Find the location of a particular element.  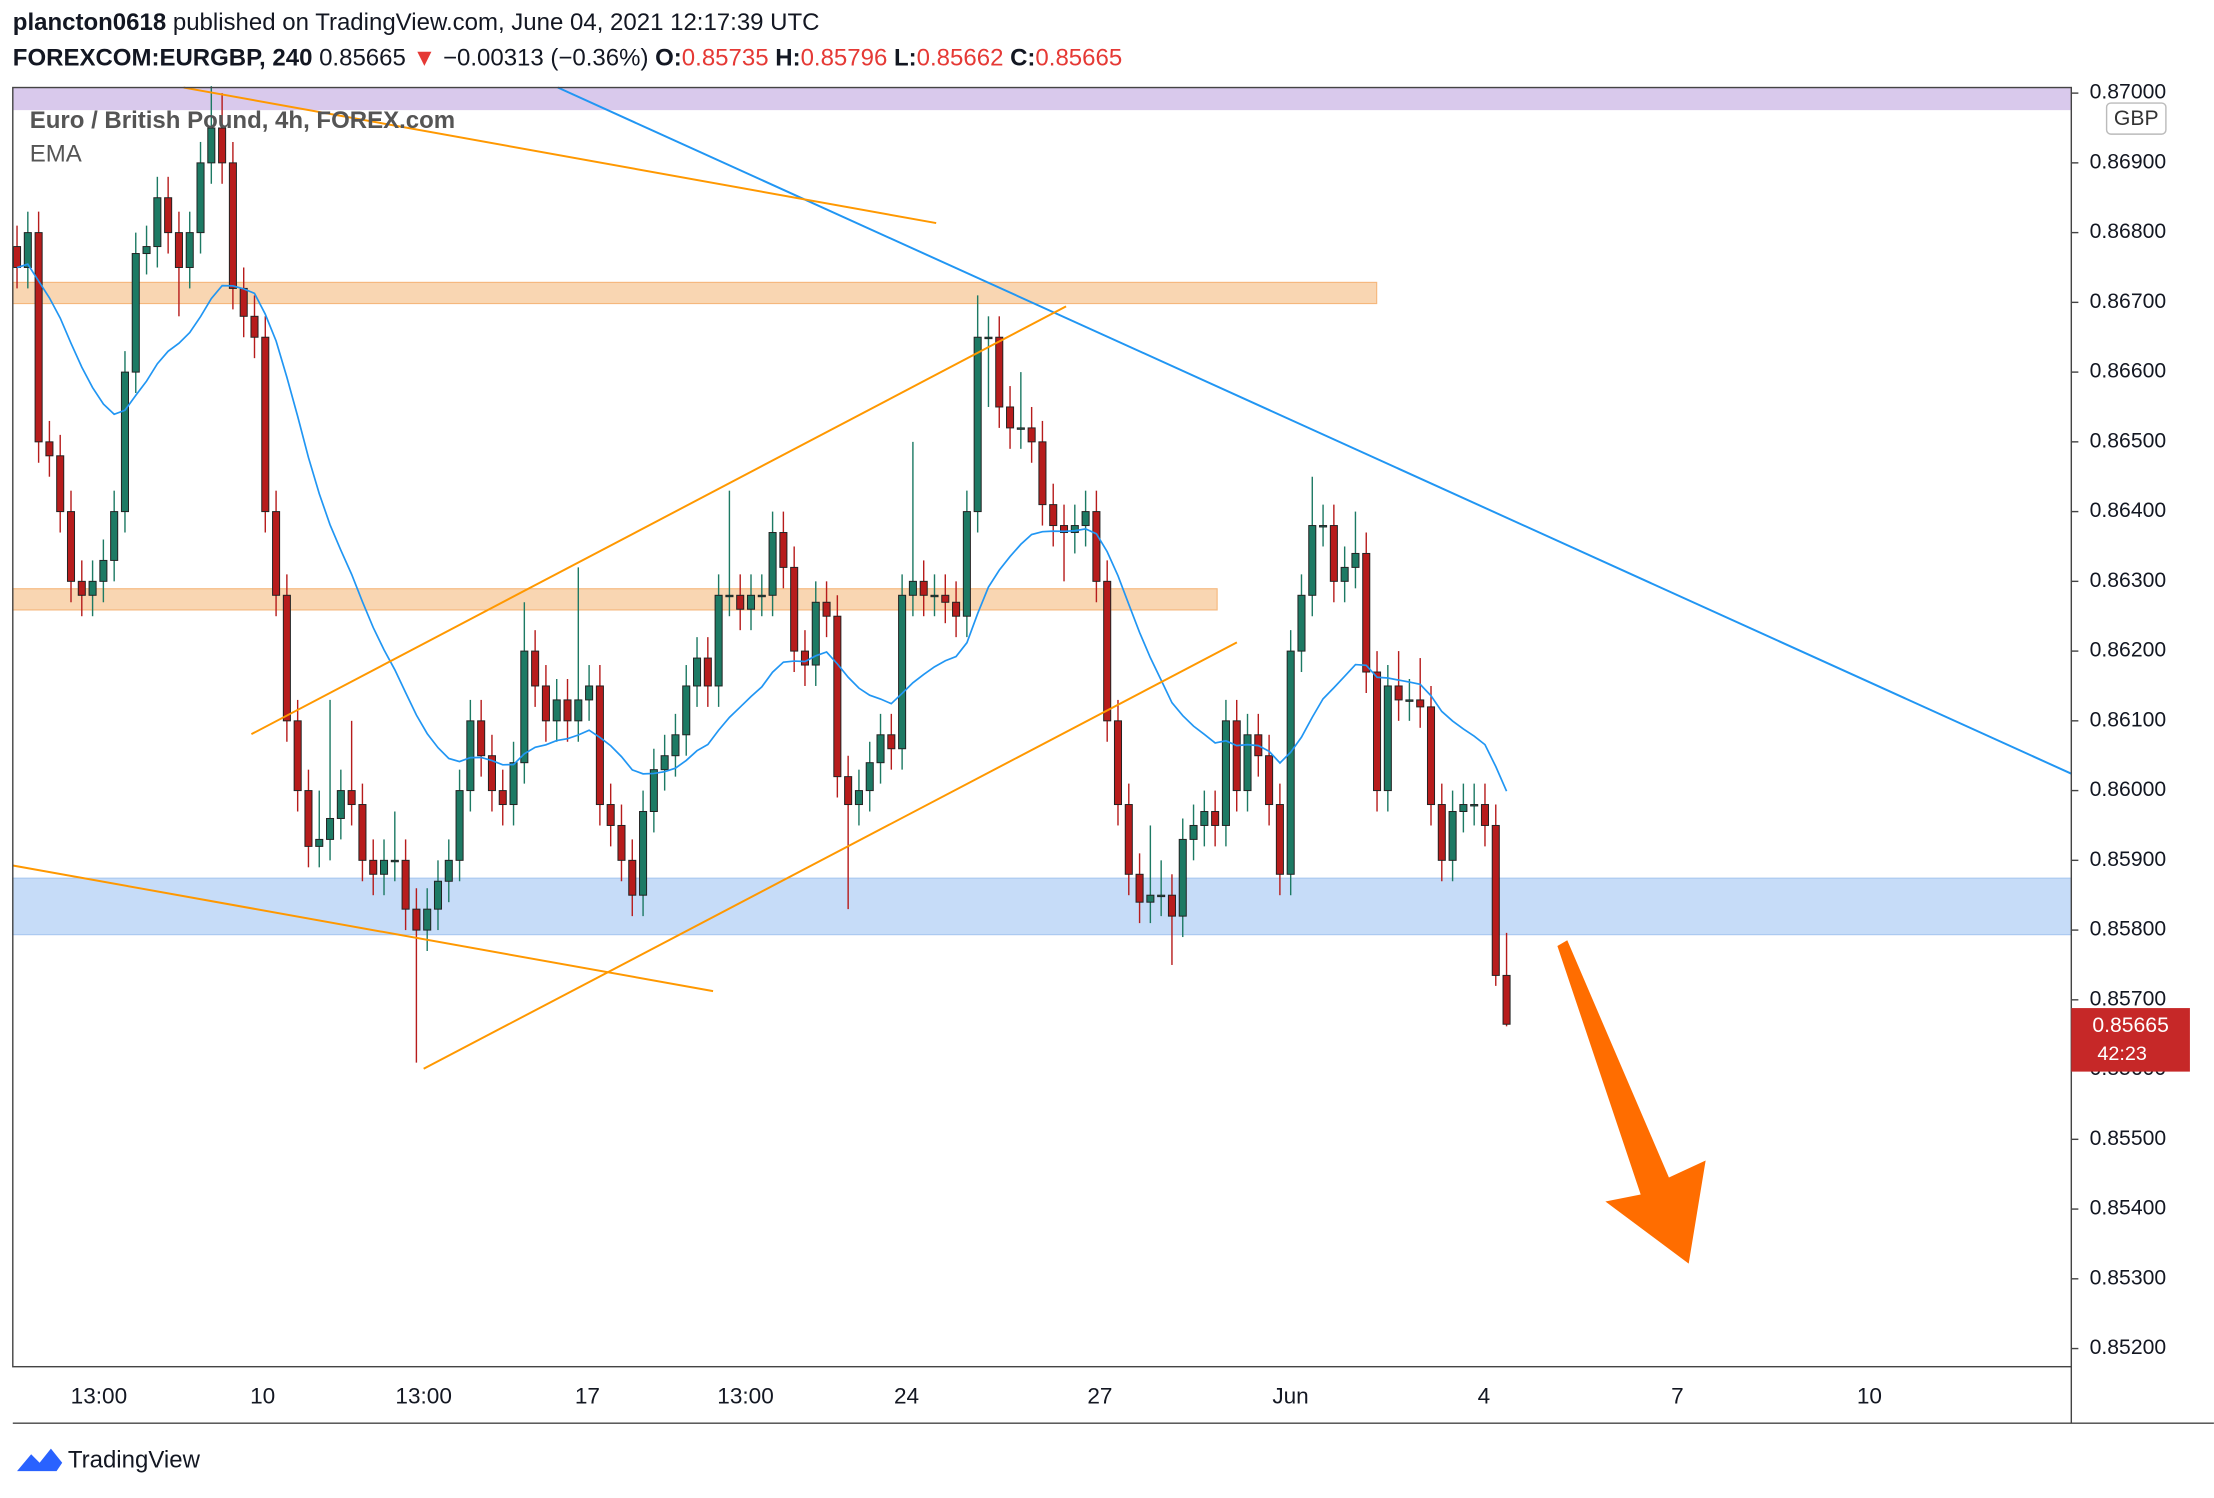

o-label: O: is located at coordinates (668, 58).